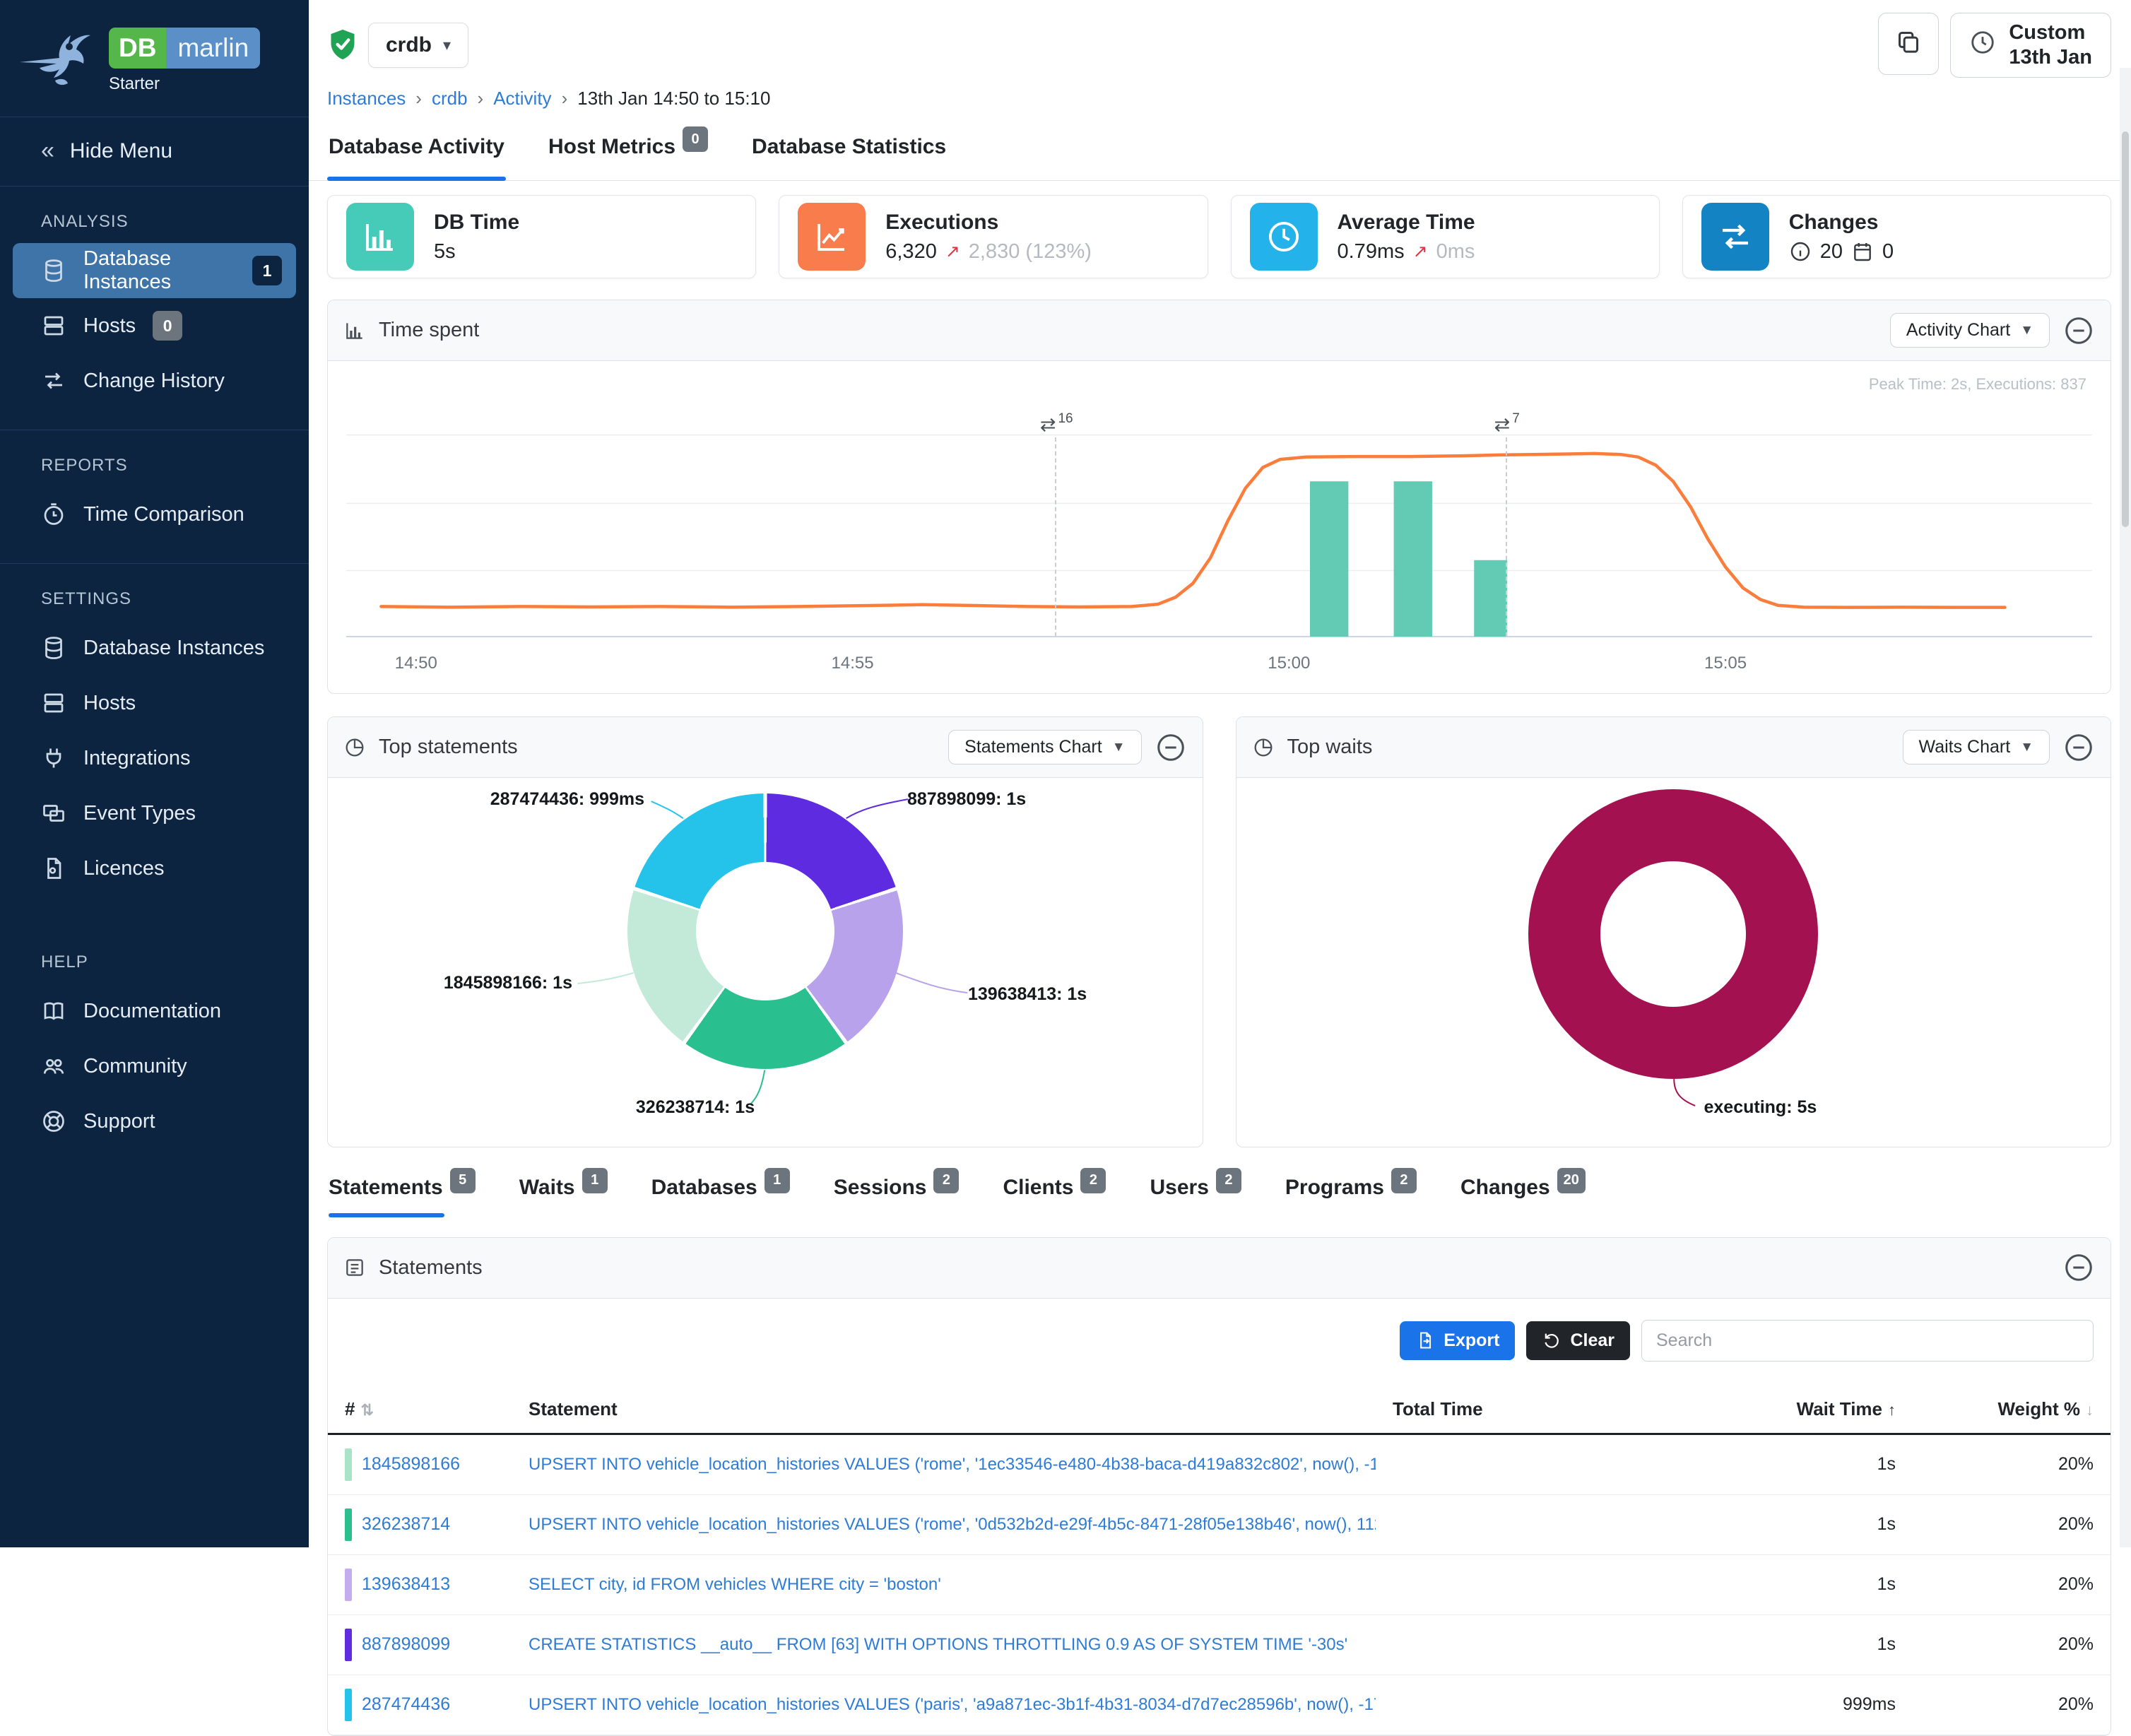  What do you see at coordinates (522, 98) in the screenshot?
I see `breadcrumb-activity: Activity` at bounding box center [522, 98].